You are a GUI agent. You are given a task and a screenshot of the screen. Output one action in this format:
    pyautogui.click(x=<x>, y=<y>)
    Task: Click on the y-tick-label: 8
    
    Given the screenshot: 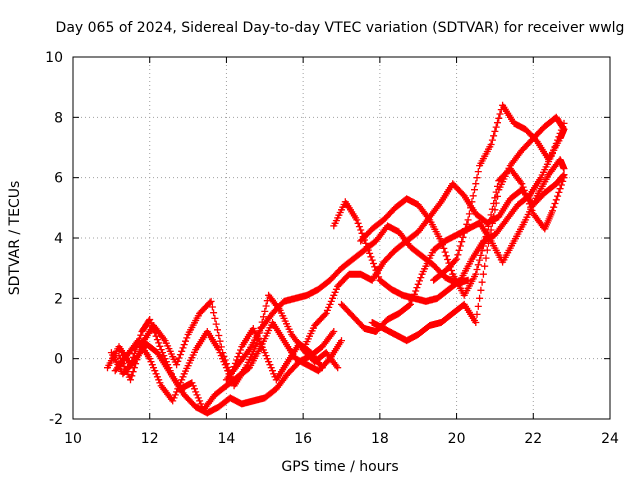 What is the action you would take?
    pyautogui.click(x=58, y=118)
    